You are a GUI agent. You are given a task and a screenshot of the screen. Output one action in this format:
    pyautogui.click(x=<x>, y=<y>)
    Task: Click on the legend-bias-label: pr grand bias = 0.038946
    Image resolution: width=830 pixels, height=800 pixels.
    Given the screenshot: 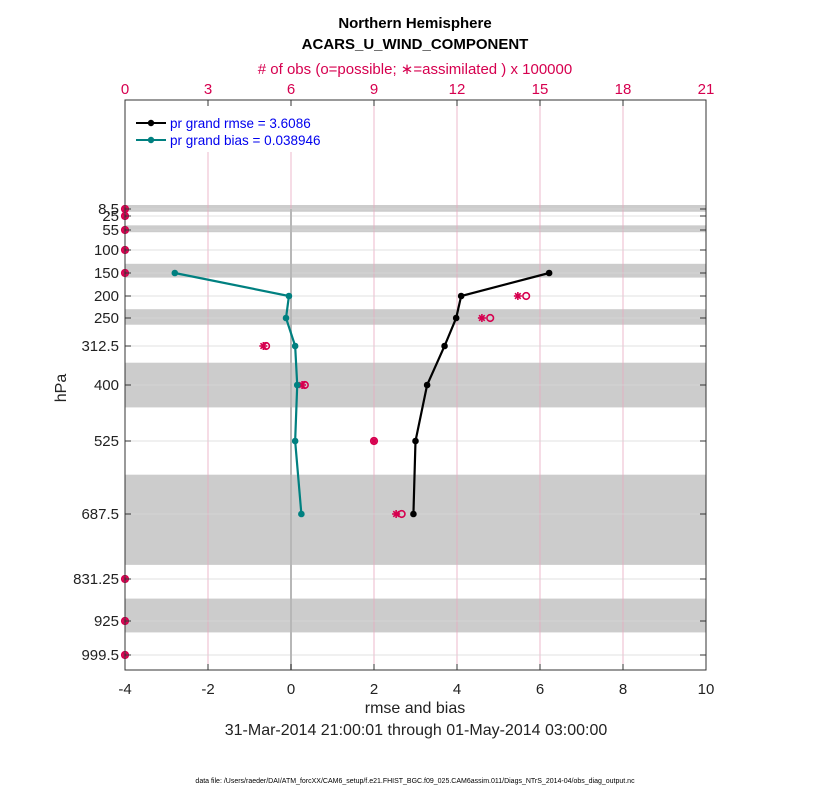 What is the action you would take?
    pyautogui.click(x=245, y=140)
    